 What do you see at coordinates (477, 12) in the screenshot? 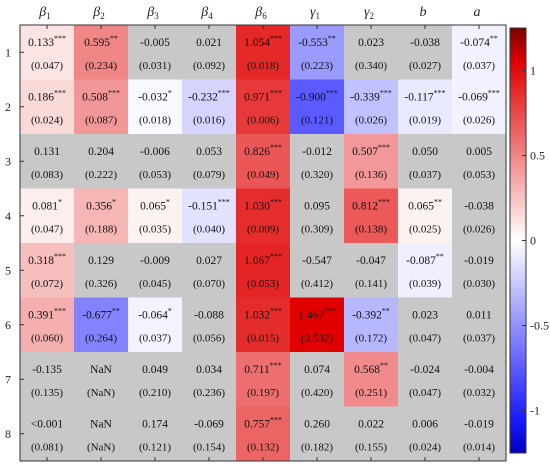
I see `column-label: a` at bounding box center [477, 12].